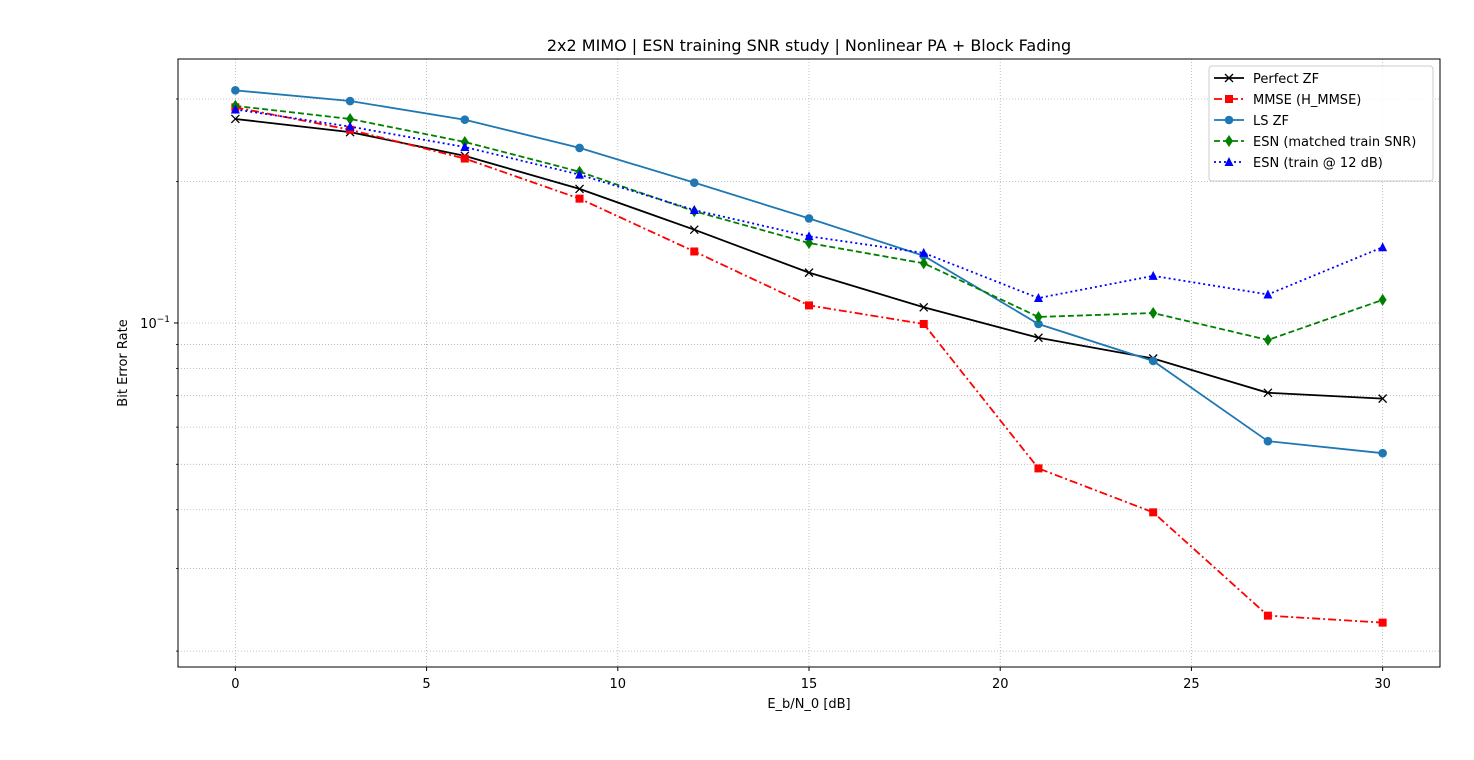 The height and width of the screenshot is (760, 1474). I want to click on x-tick-label: 25, so click(1191, 684).